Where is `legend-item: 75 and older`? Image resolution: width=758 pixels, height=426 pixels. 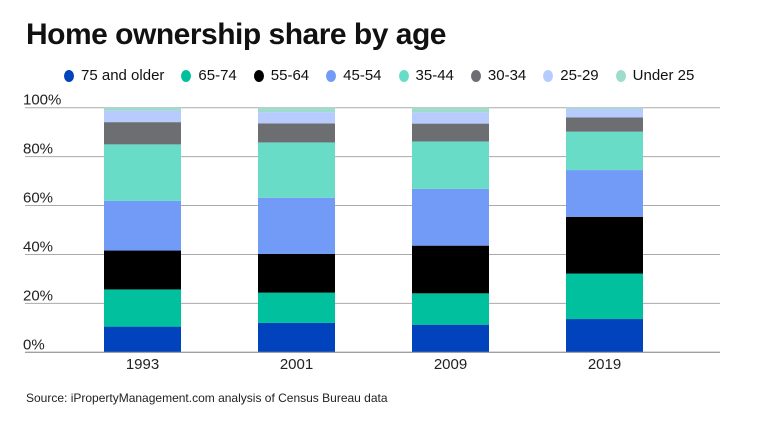 legend-item: 75 and older is located at coordinates (114, 75).